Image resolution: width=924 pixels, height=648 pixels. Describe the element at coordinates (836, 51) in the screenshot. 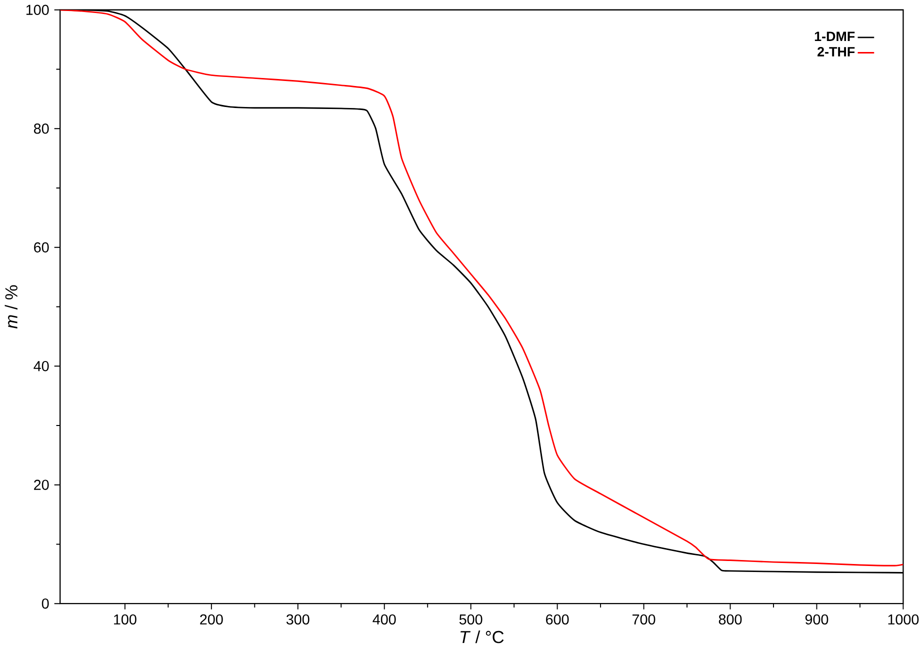

I see `legend-label: 2-THF` at that location.